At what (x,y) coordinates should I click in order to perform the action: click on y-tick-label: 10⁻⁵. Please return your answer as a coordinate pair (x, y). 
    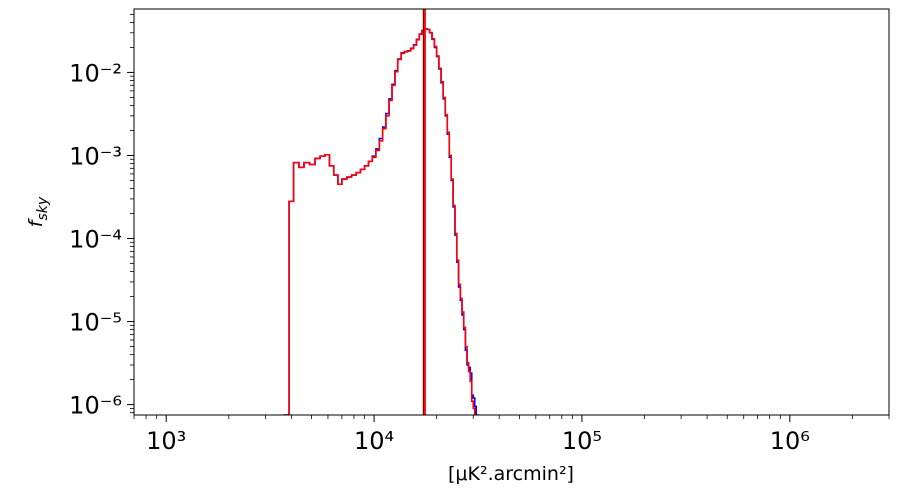
    Looking at the image, I should click on (95, 323).